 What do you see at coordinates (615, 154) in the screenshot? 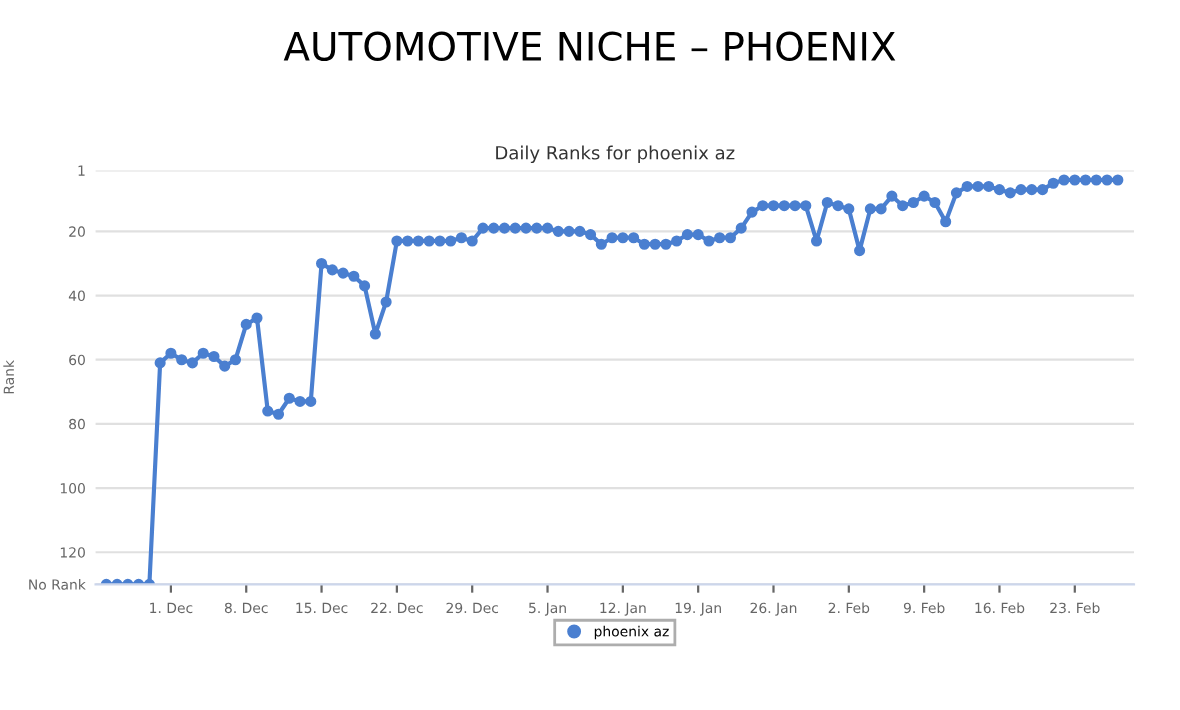
I see `chart-subtitle: Daily Ranks for phoenix az` at bounding box center [615, 154].